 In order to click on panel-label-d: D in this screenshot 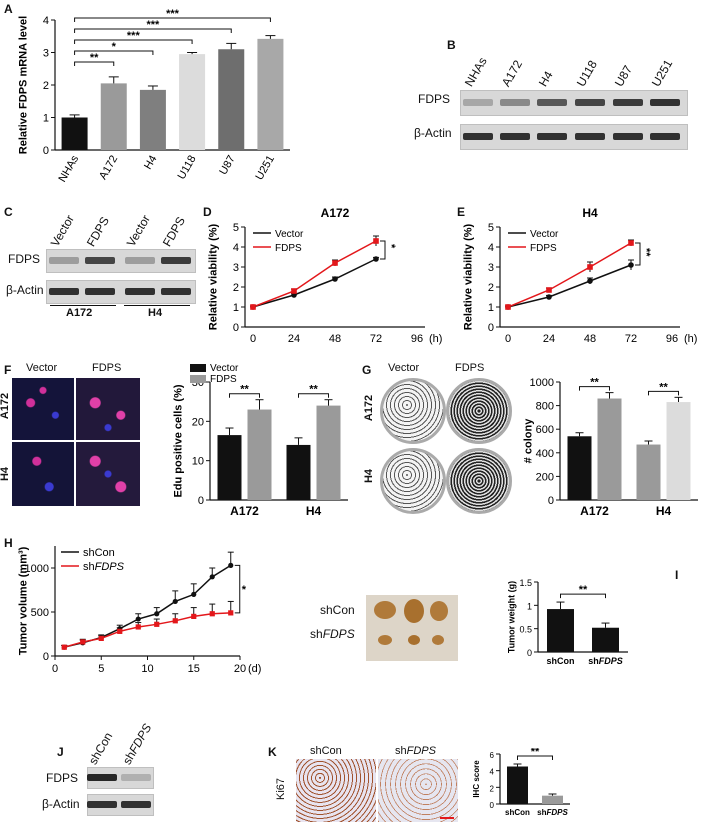, I will do `click(207, 212)`.